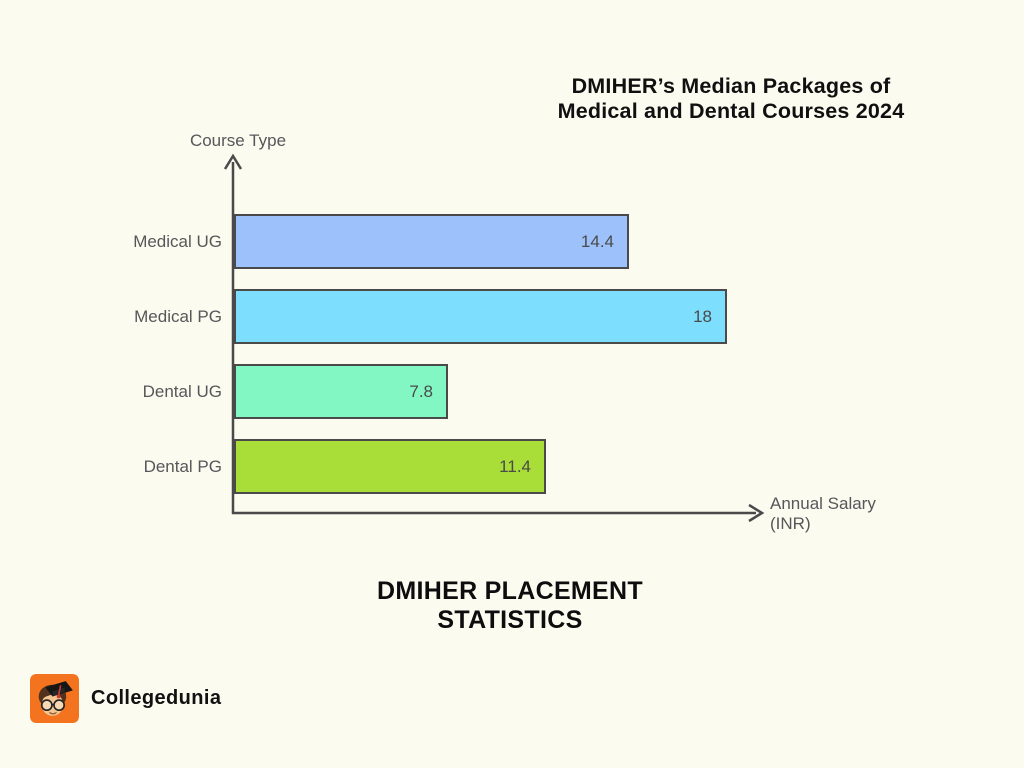  Describe the element at coordinates (431, 241) in the screenshot. I see `bar-medical-ug: 14.4` at that location.